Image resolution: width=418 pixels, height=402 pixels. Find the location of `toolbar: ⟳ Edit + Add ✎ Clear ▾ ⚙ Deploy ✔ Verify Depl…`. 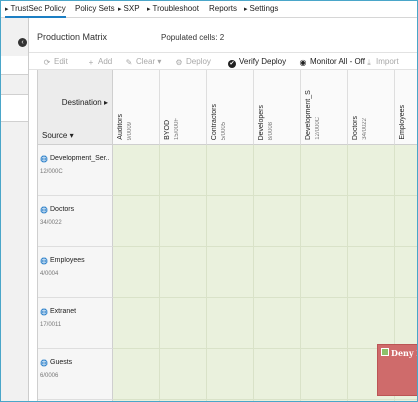

toolbar: ⟳ Edit + Add ✎ Clear ▾ ⚙ Deploy ✔ Verify Depl… is located at coordinates (223, 61).